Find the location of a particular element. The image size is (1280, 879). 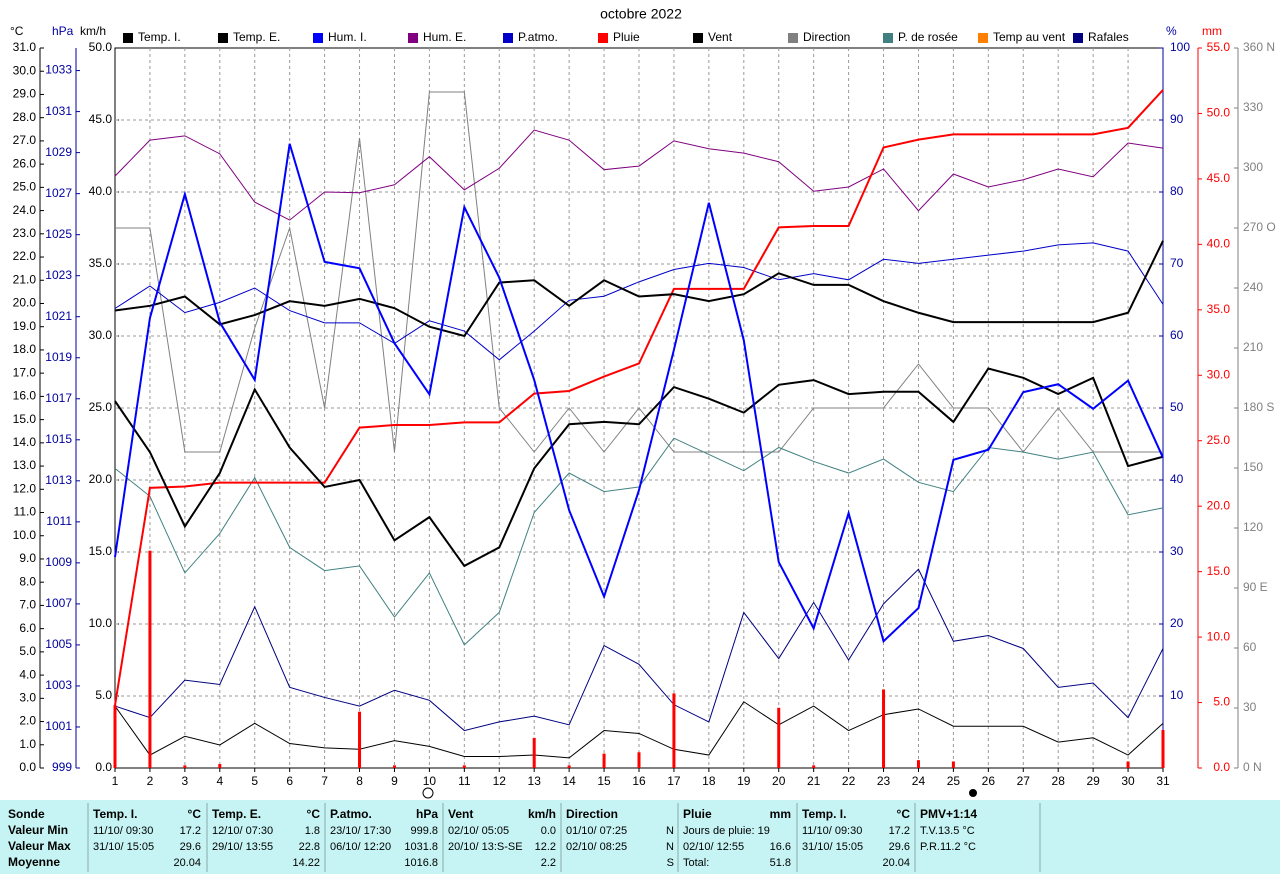

legend-label: Hum. E. is located at coordinates (444, 37).